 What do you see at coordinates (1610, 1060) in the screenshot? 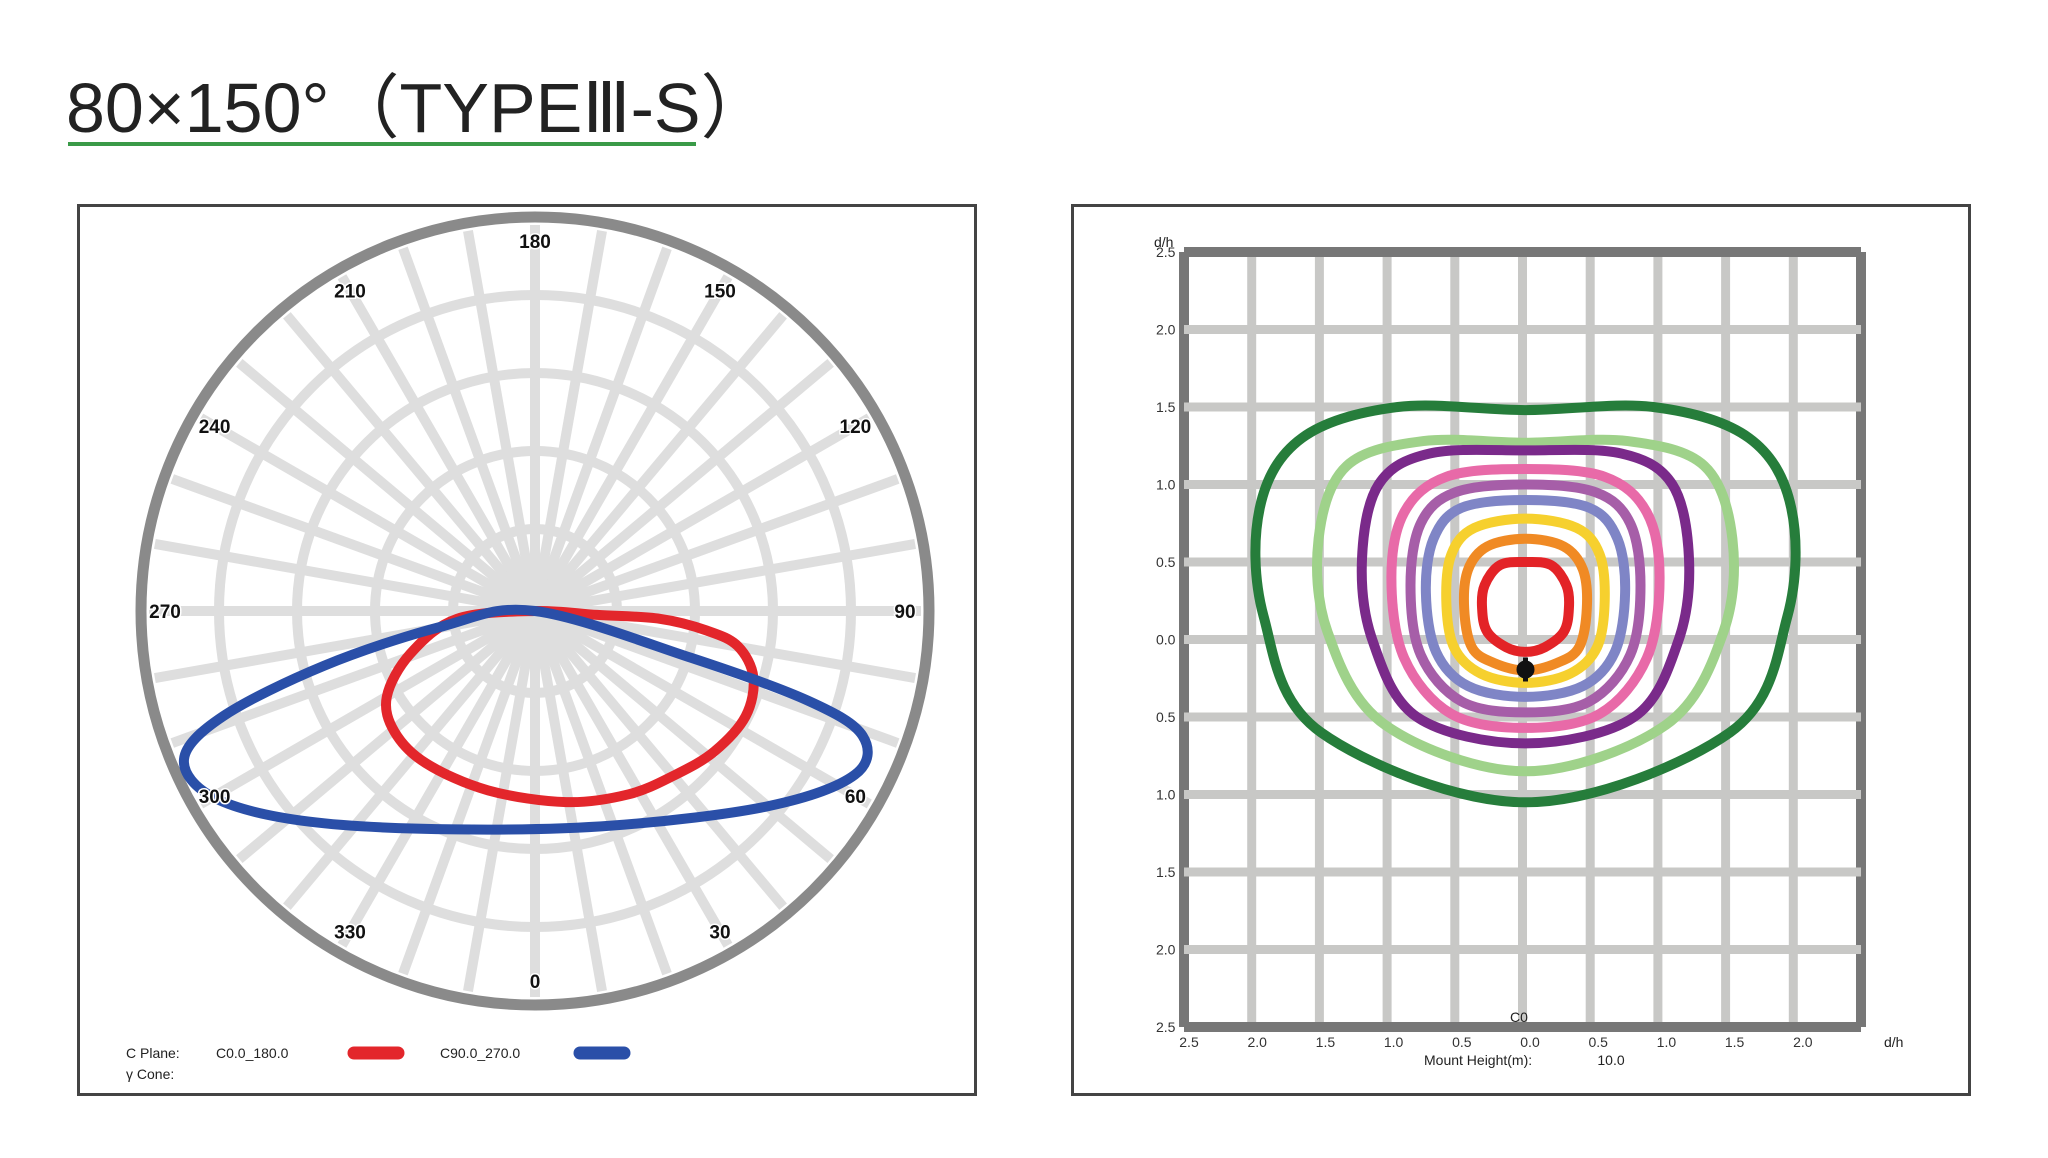
I see `mount-height-value: 10.0` at bounding box center [1610, 1060].